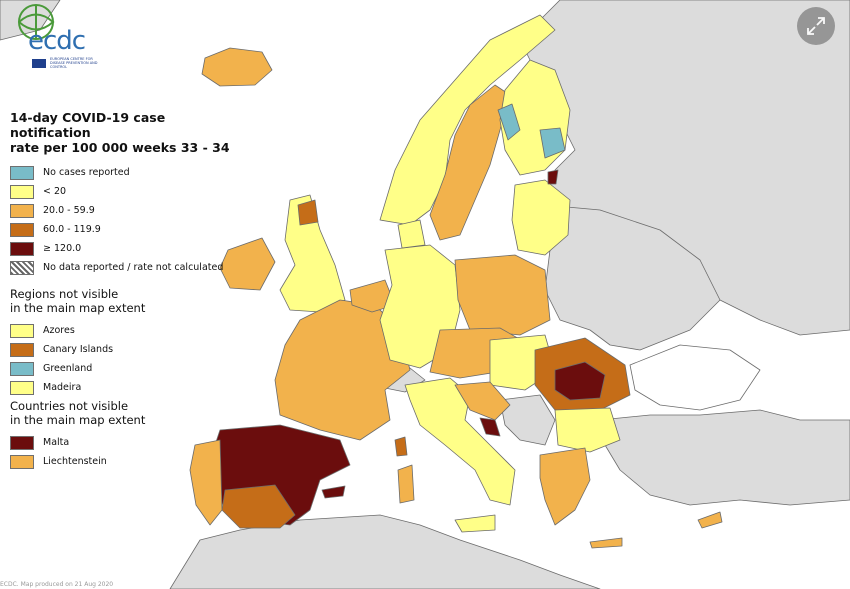 Image resolution: width=850 pixels, height=589 pixels. What do you see at coordinates (125, 442) in the screenshot?
I see `country-item-row: Malta` at bounding box center [125, 442].